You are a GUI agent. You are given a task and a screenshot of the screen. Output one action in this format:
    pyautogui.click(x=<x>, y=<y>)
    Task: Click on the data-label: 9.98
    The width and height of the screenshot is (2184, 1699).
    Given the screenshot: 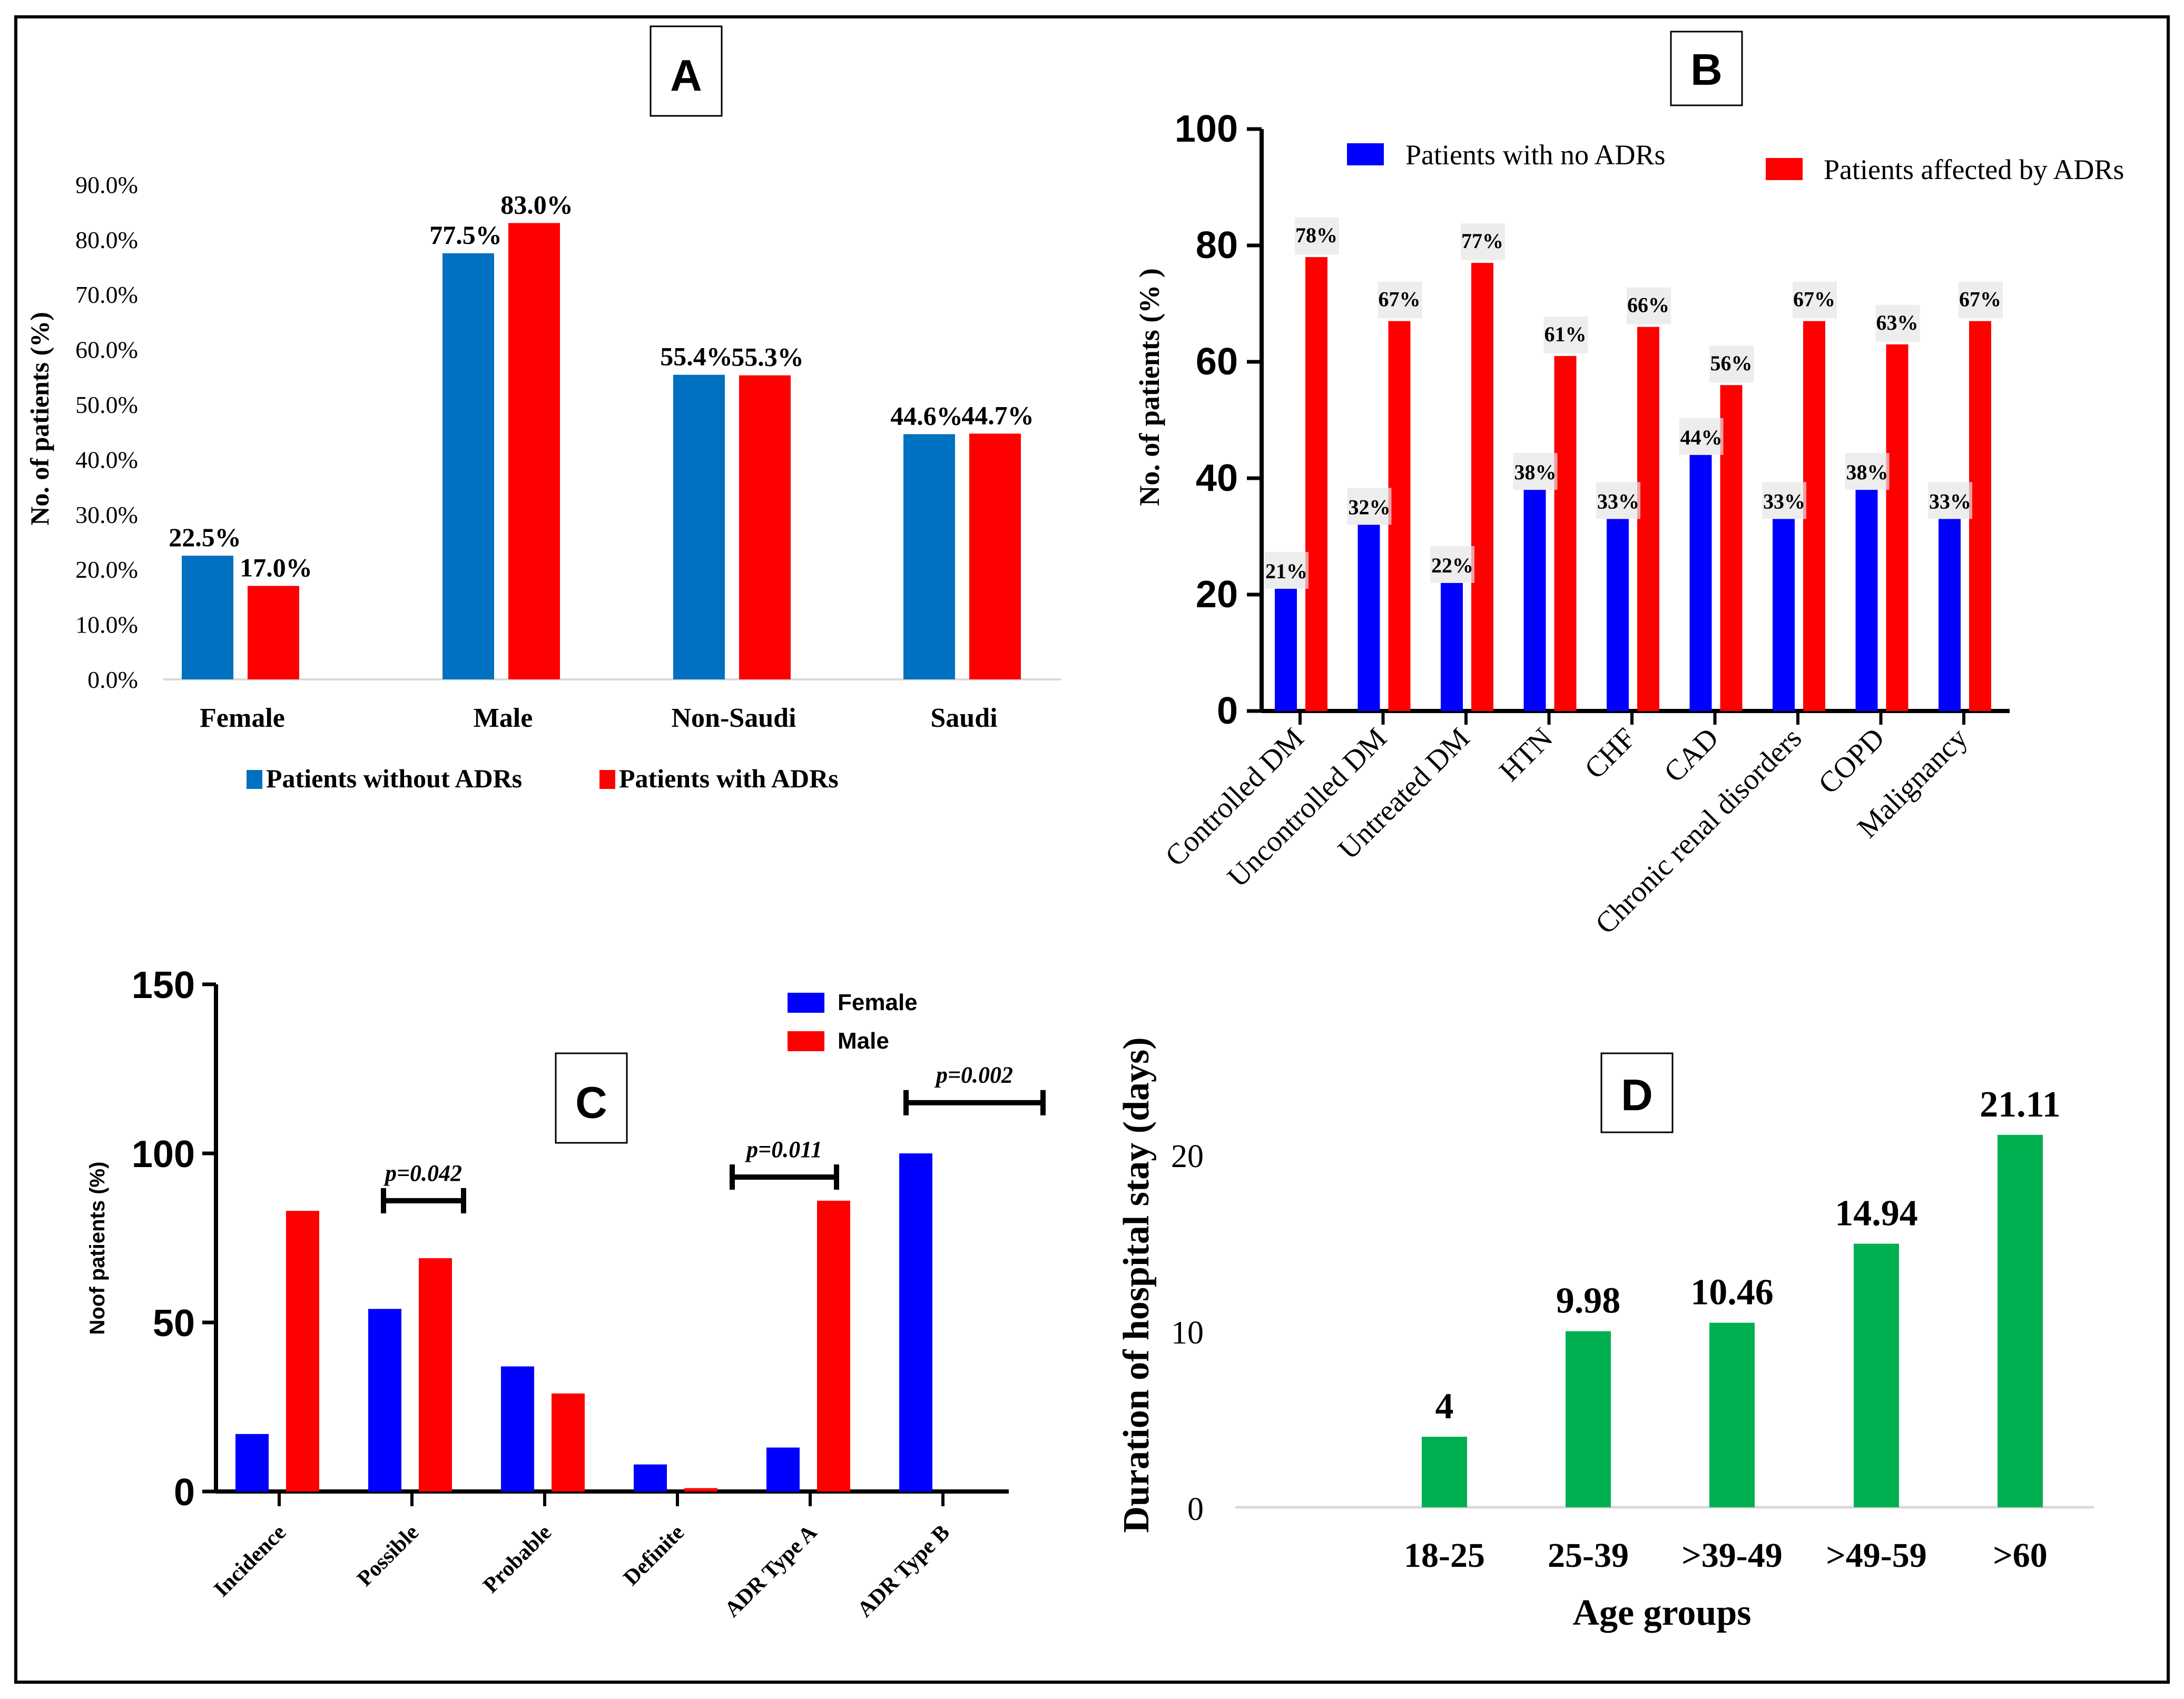 What is the action you would take?
    pyautogui.click(x=1589, y=1301)
    